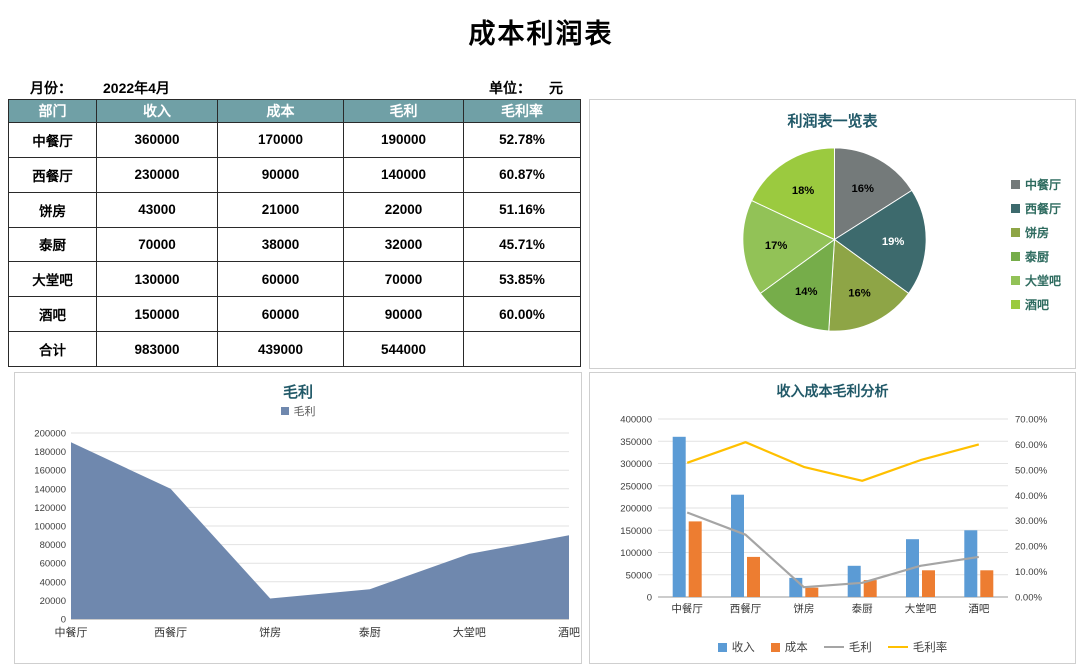  I want to click on y-tick-label: 180000, so click(50, 452).